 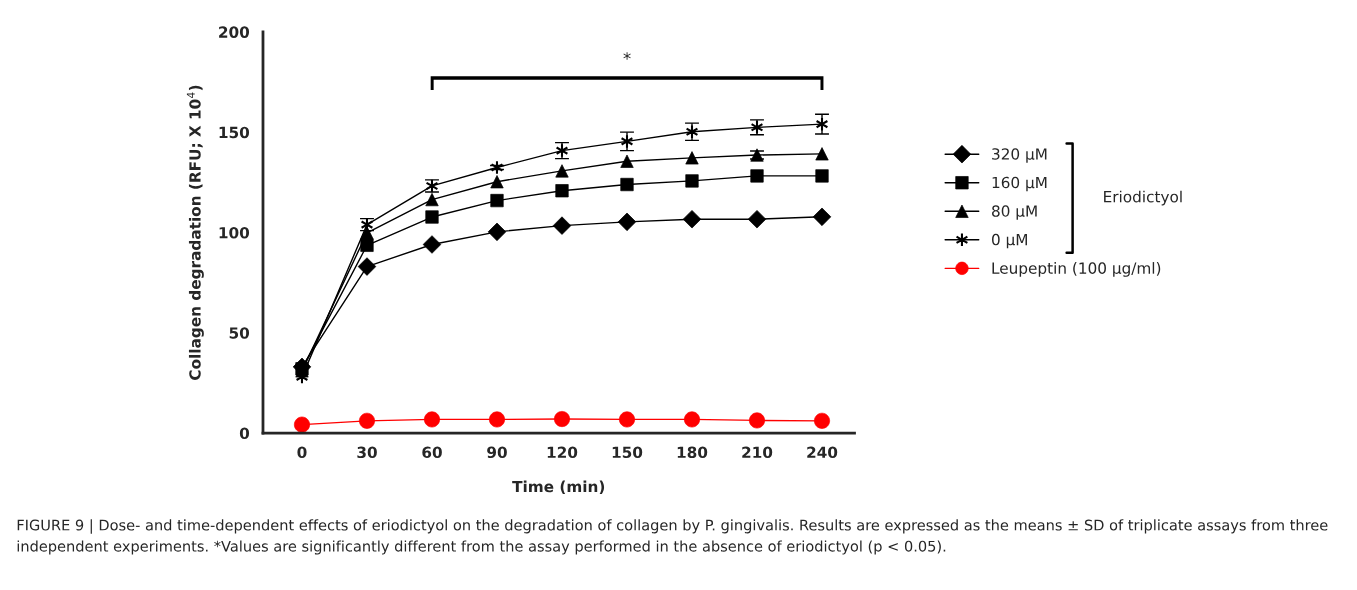 I want to click on x-tick-label: 30, so click(x=367, y=452).